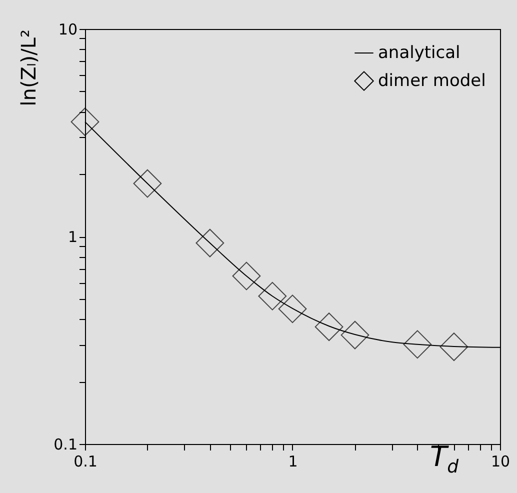 This screenshot has height=493, width=517. Describe the element at coordinates (419, 53) in the screenshot. I see `legend-label: analytical` at that location.